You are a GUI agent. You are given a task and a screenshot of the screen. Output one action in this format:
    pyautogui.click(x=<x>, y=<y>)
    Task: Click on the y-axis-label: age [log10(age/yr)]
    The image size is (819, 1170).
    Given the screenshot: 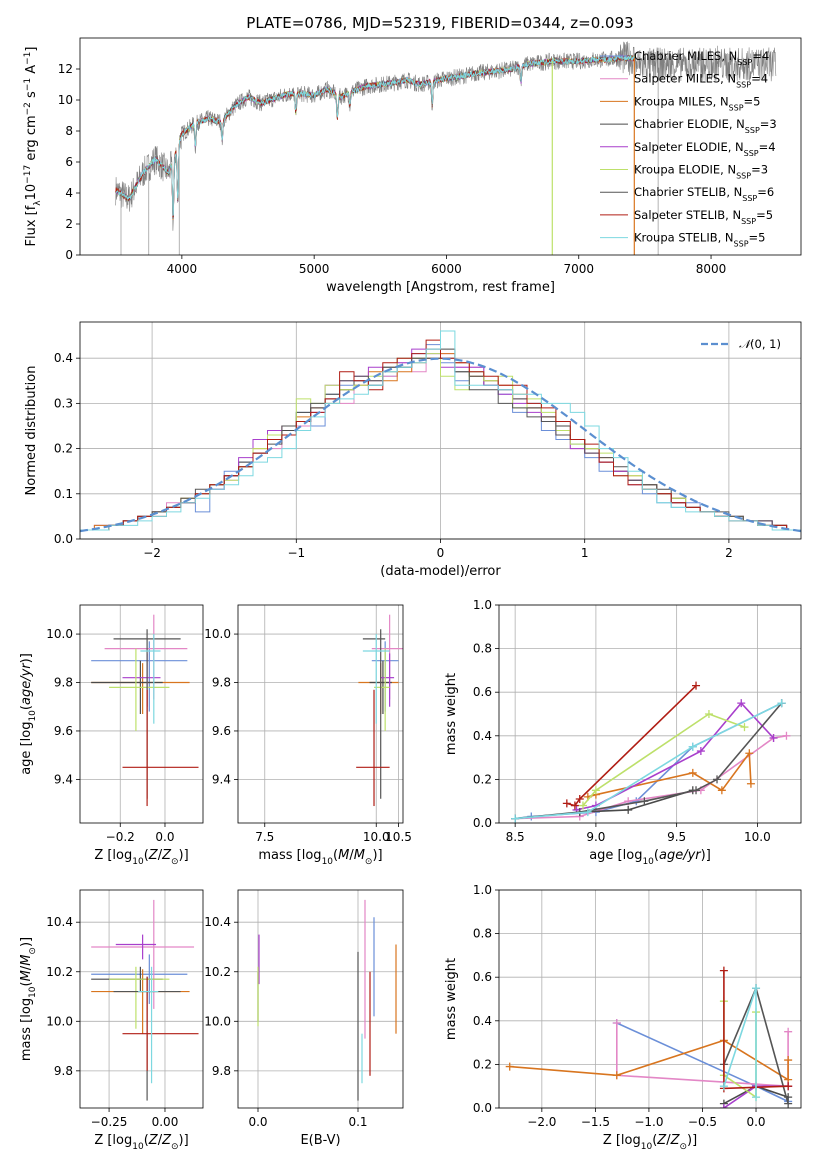 What is the action you would take?
    pyautogui.click(x=28, y=714)
    